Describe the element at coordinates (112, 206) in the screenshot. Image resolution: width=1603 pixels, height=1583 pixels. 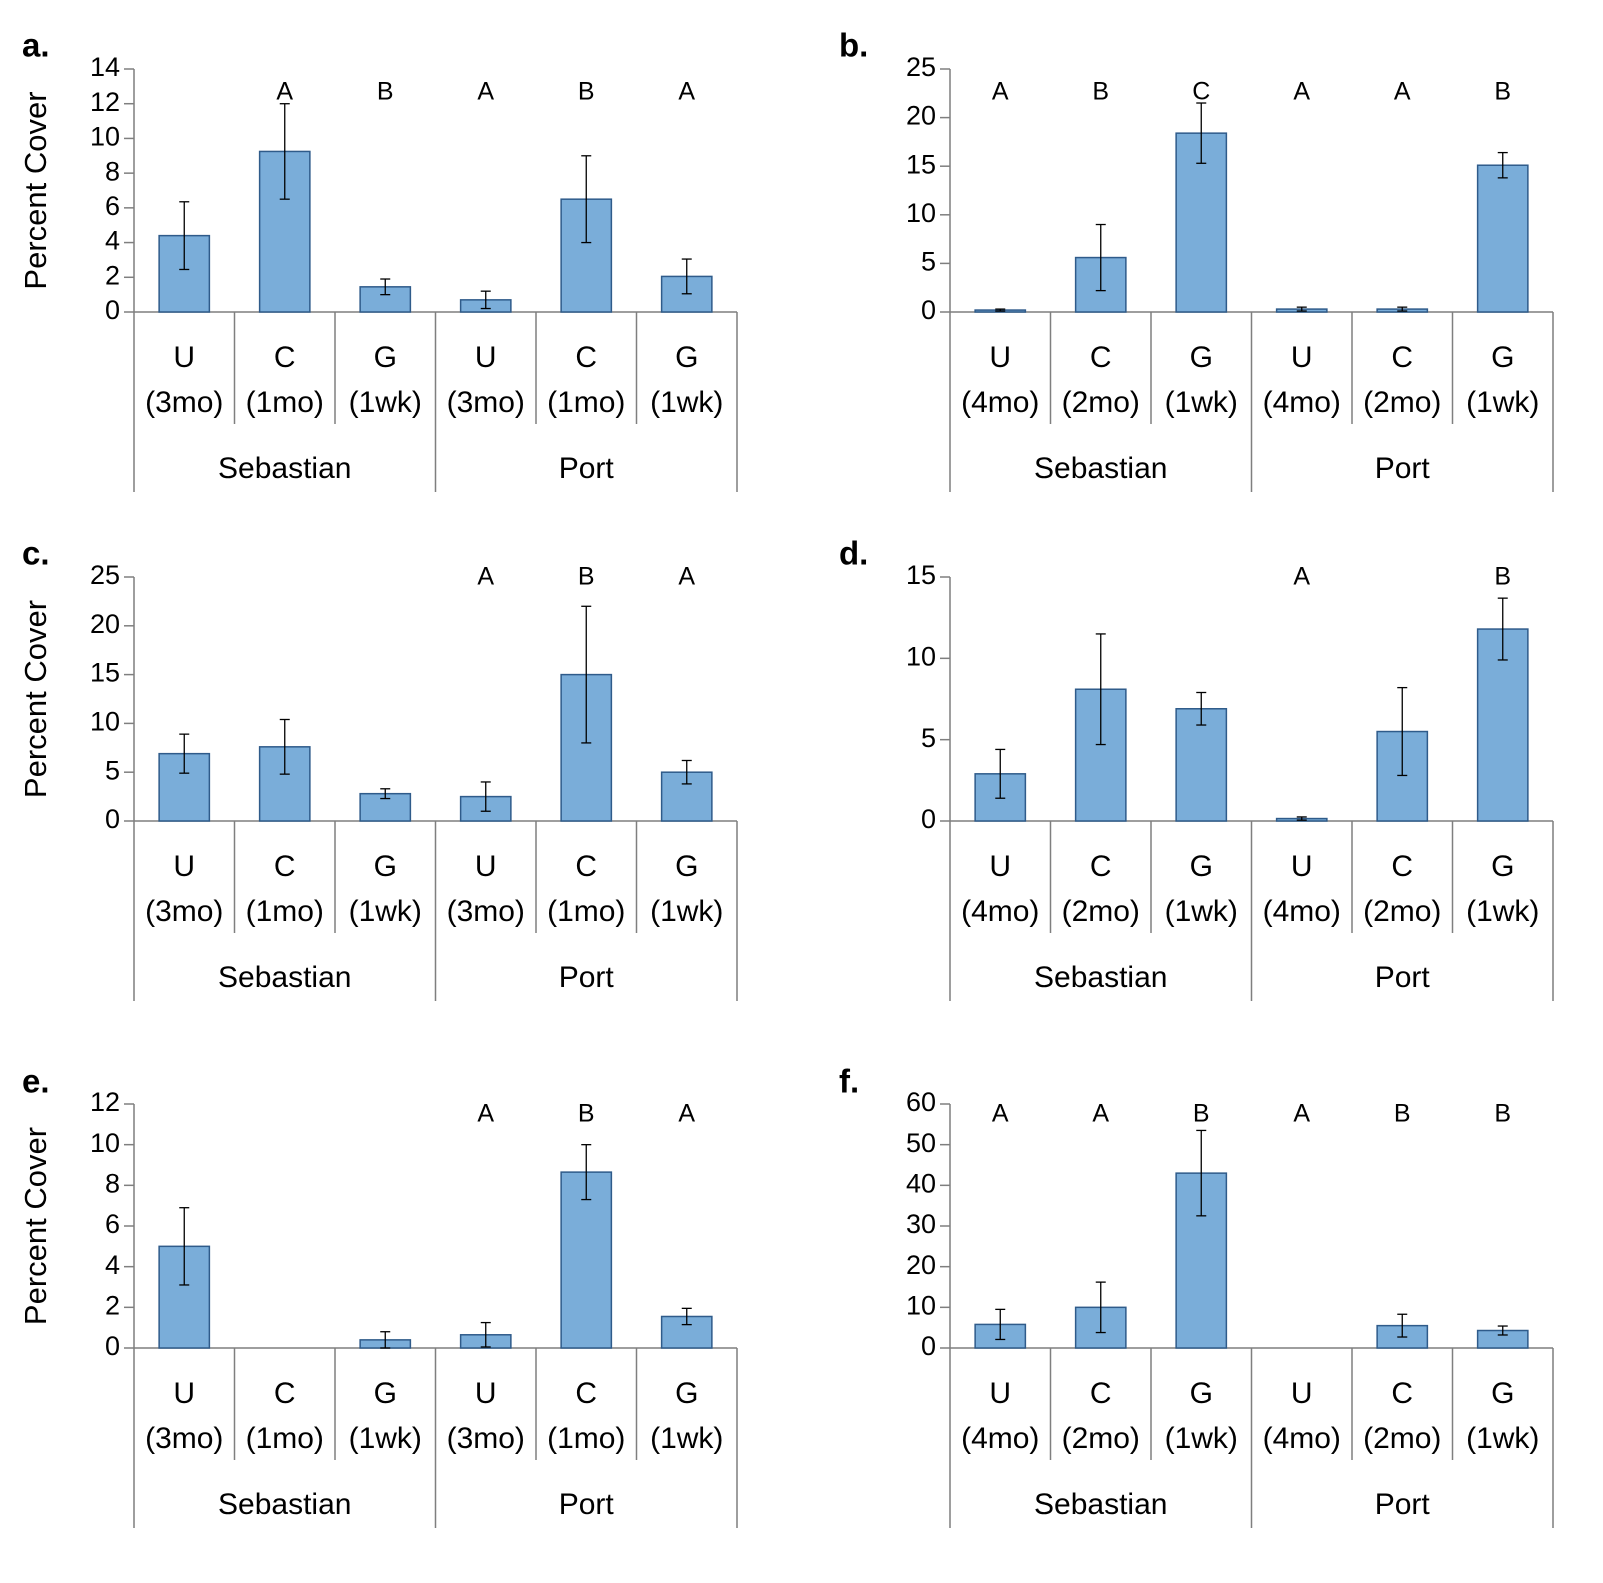
I see `y-tick-label: 6` at that location.